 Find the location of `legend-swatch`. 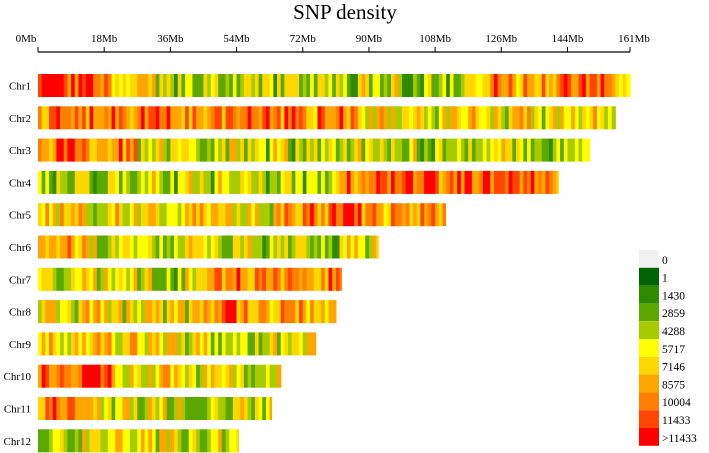

legend-swatch is located at coordinates (649, 437).